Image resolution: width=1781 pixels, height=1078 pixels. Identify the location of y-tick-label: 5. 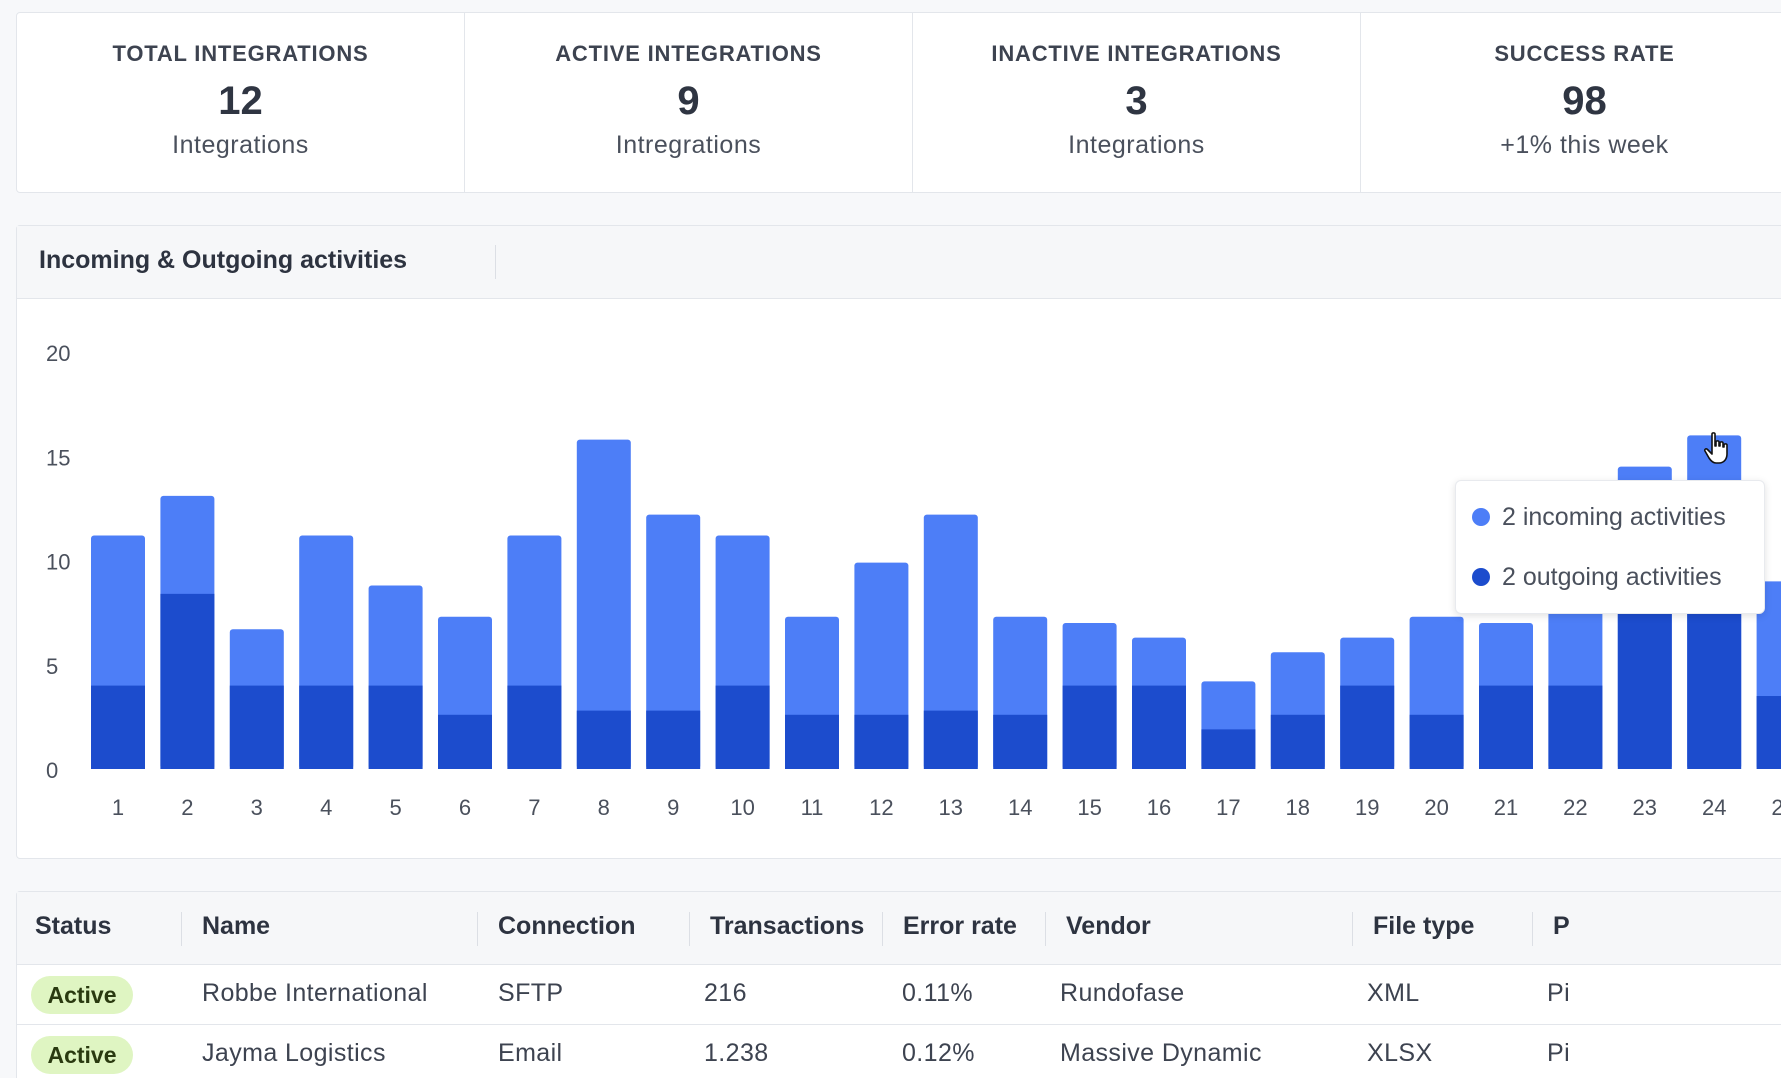
(52, 666).